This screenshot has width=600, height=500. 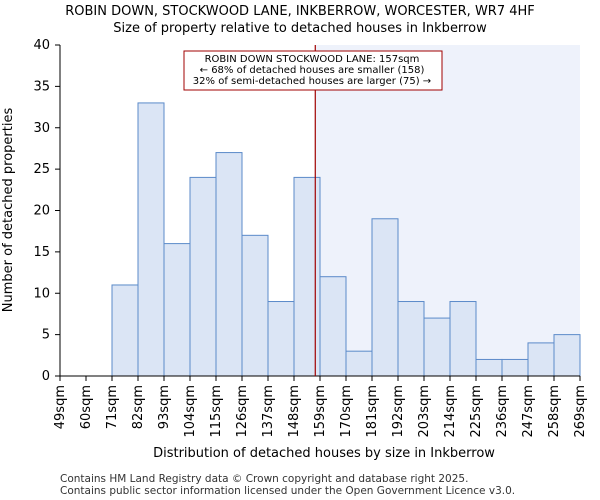 I want to click on x-tick-label-93sqm: 93sqm, so click(x=164, y=407).